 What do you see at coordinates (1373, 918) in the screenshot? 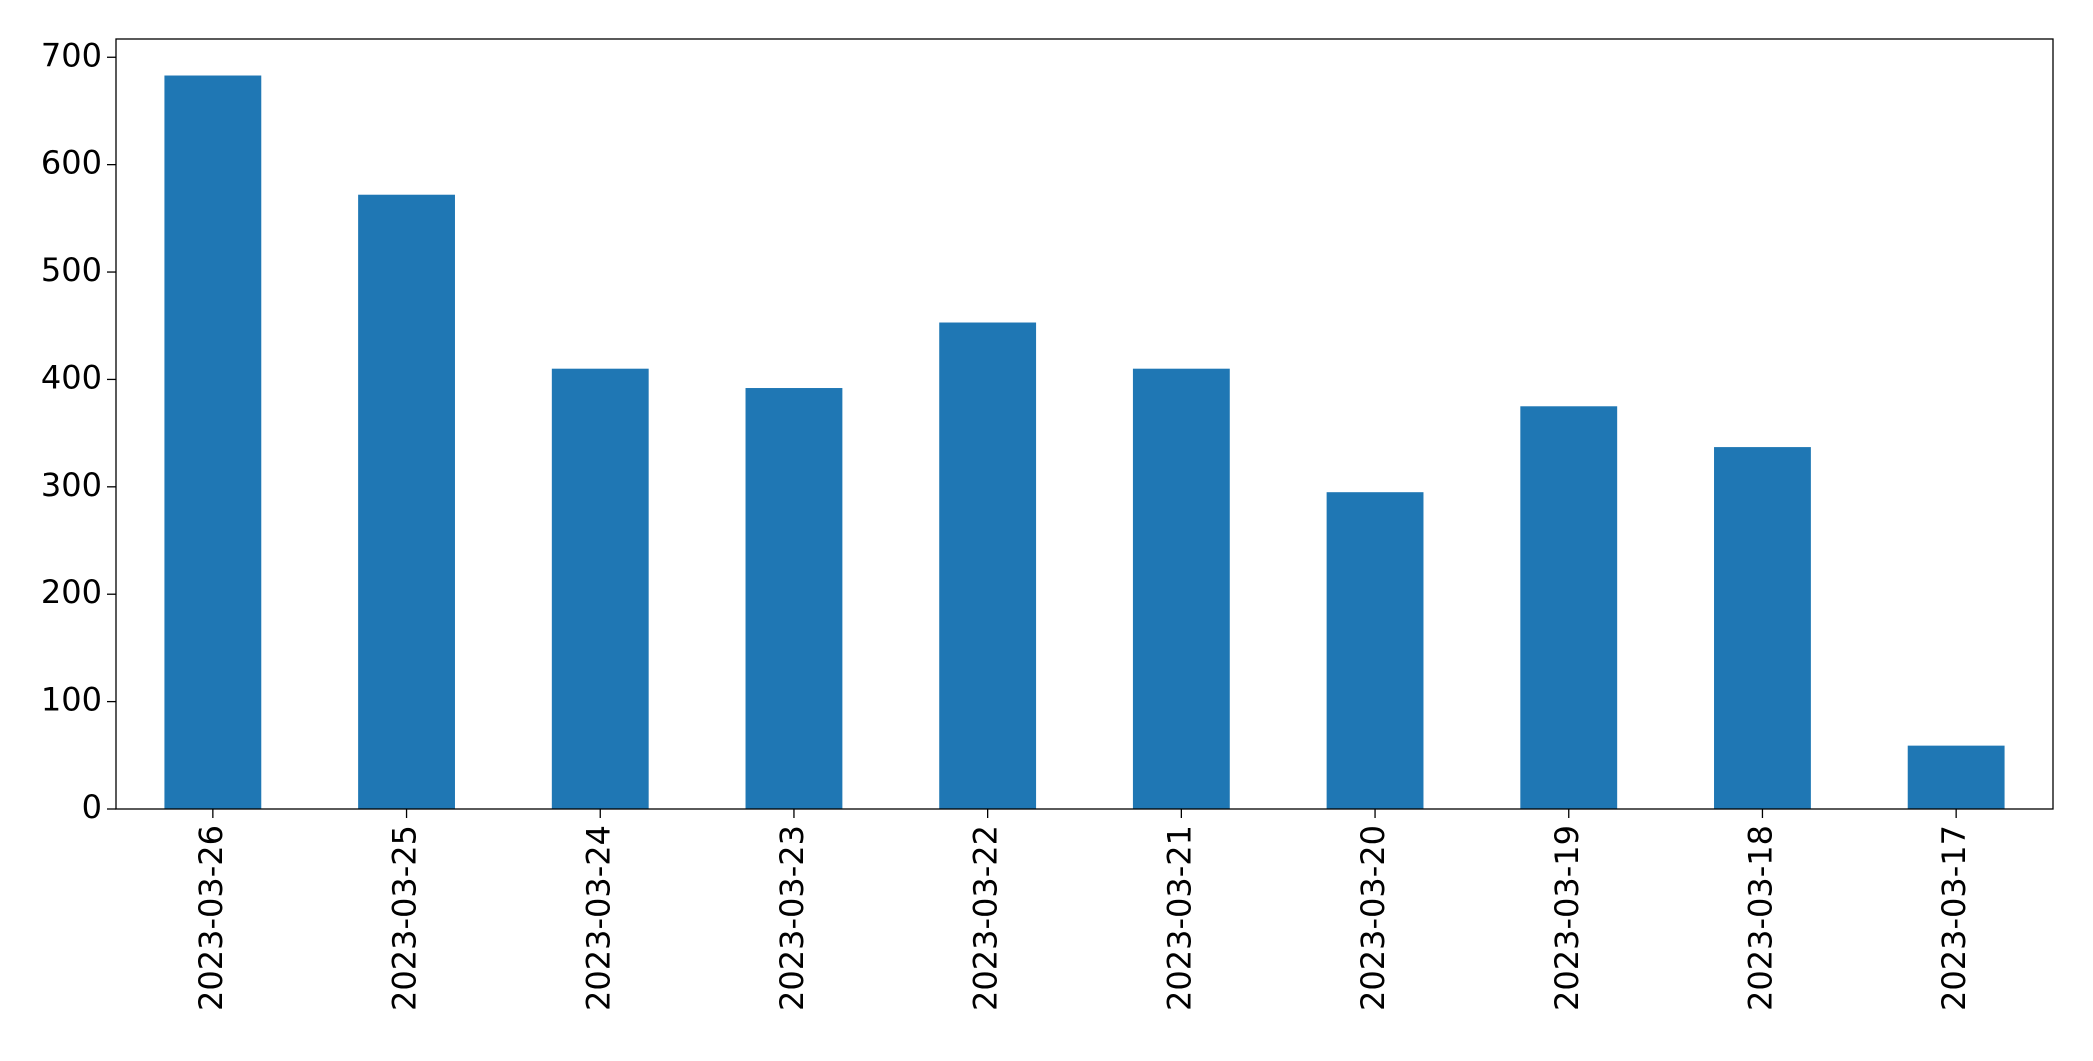
I see `x-tick-label: 2023-03-20` at bounding box center [1373, 918].